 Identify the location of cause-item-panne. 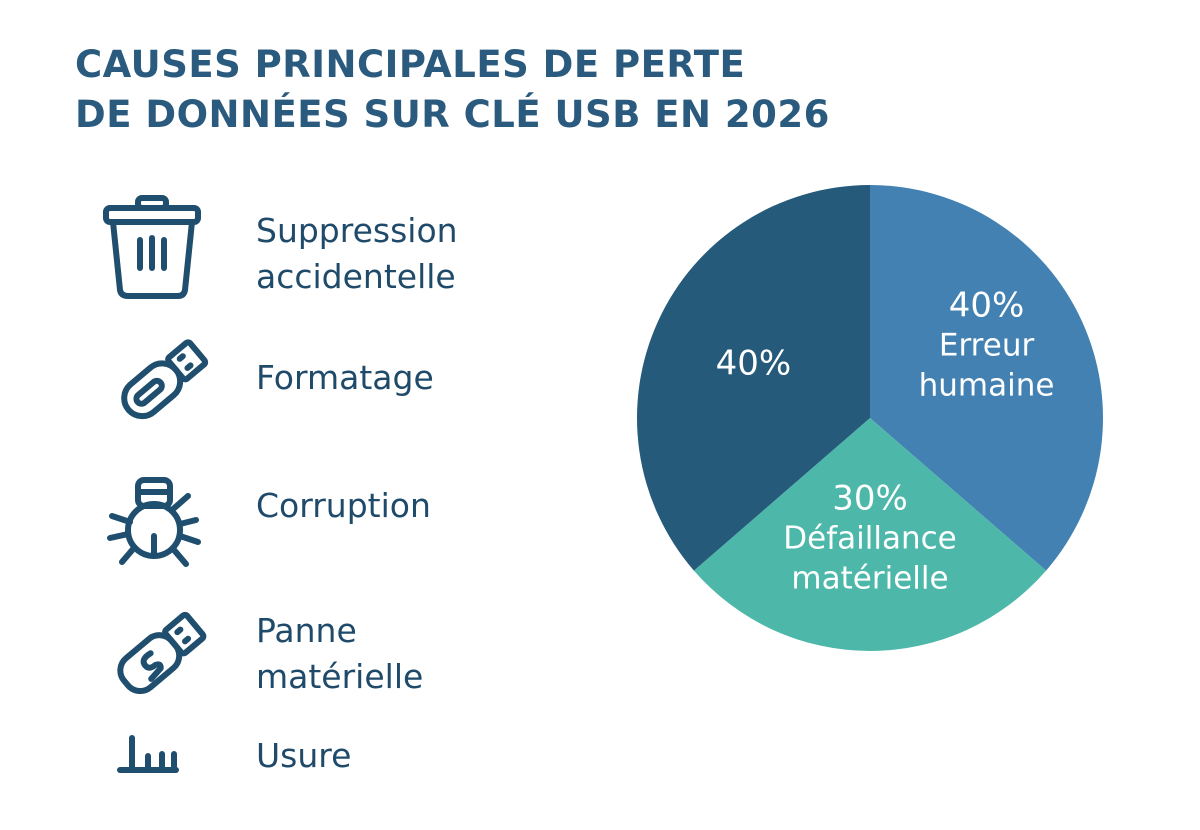
(155, 655).